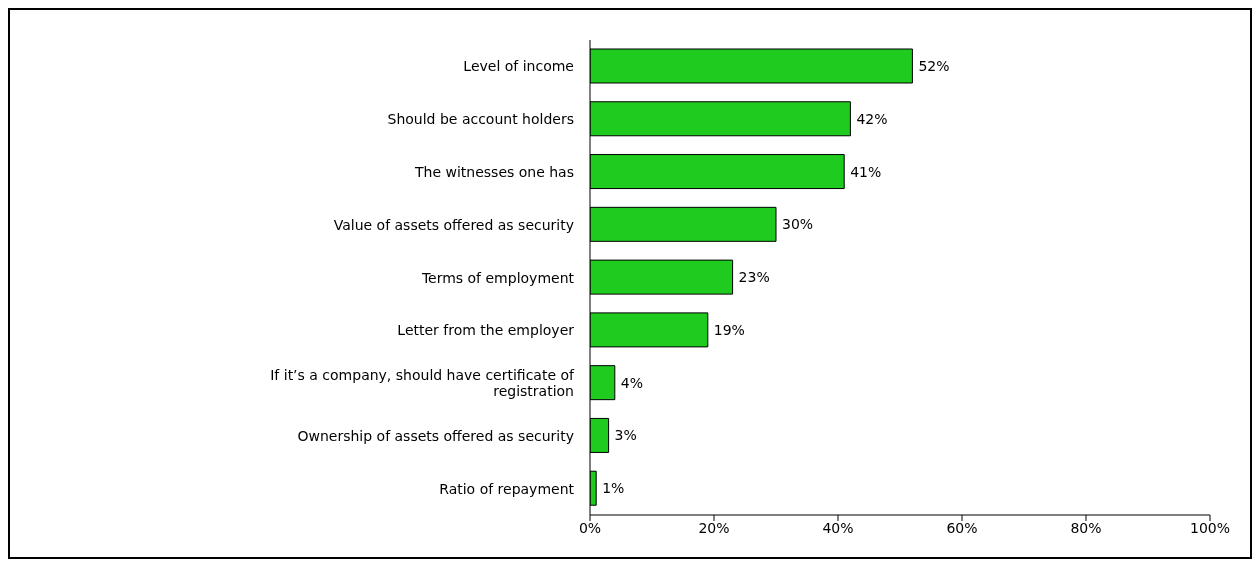 This screenshot has width=1260, height=567. What do you see at coordinates (798, 224) in the screenshot?
I see `data-label: 30%` at bounding box center [798, 224].